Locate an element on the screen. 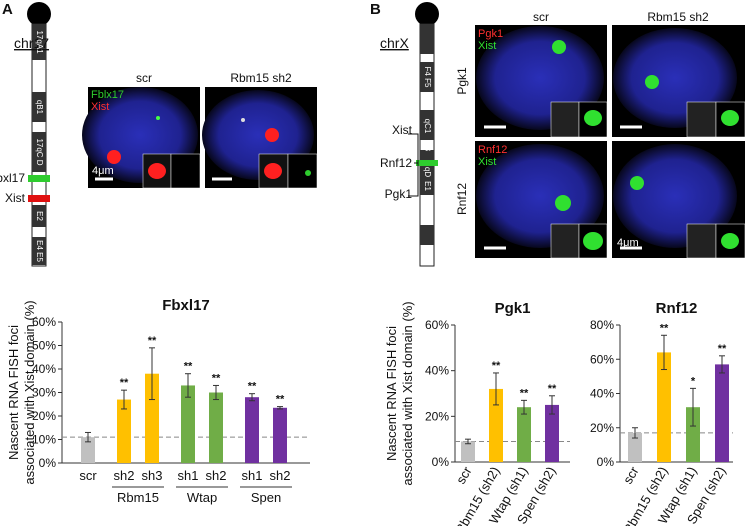 The height and width of the screenshot is (526, 747). gene-label: Rnf12 is located at coordinates (396, 163).